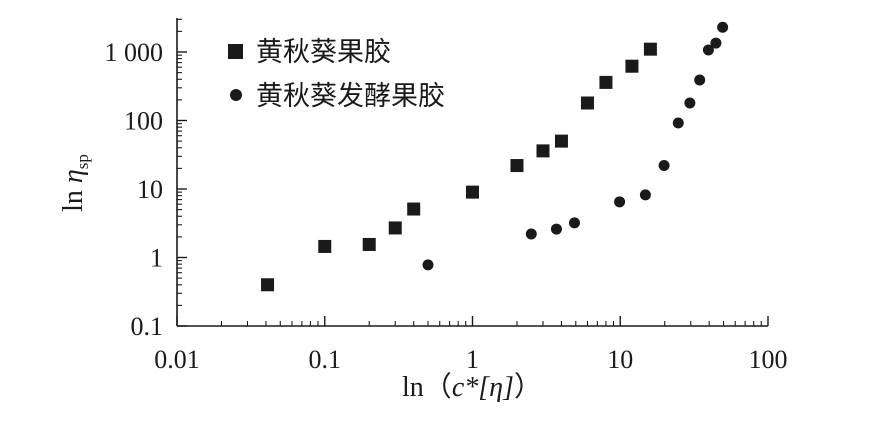  I want to click on y-axis-title-var: η, so click(73, 176).